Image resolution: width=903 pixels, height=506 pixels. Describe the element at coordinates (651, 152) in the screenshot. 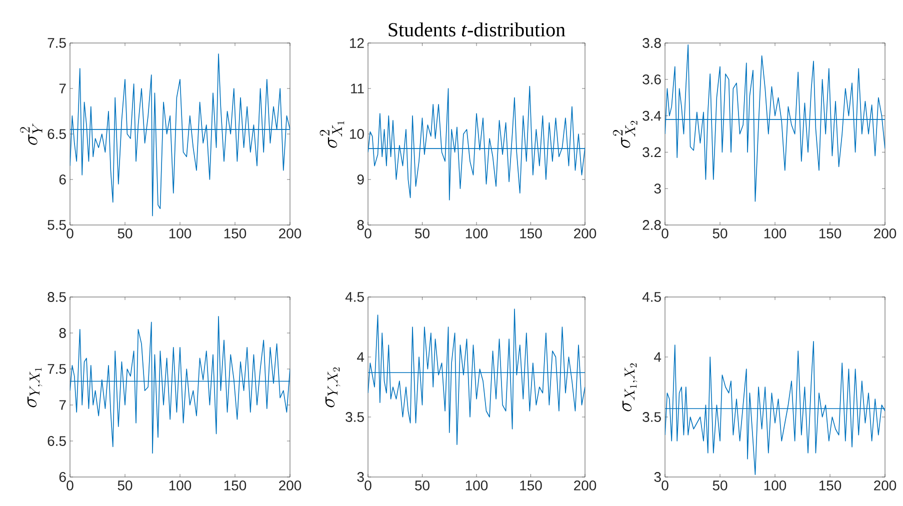

I see `y-tick-label: 3.2` at that location.